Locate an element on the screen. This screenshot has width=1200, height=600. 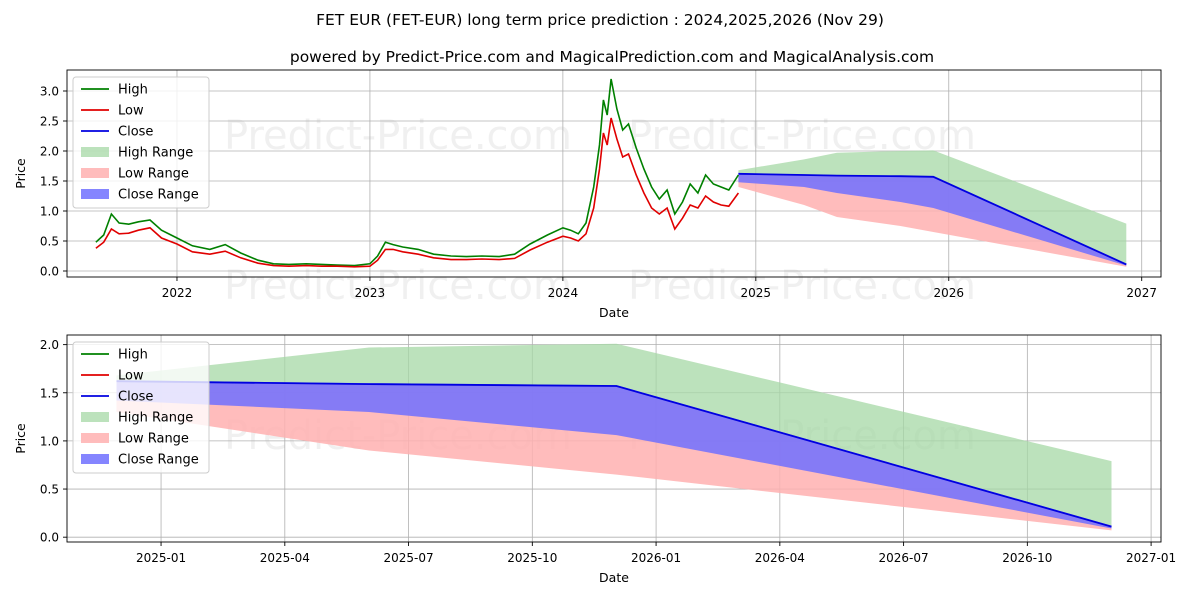
x-tick-label: 2025-01 is located at coordinates (161, 558).